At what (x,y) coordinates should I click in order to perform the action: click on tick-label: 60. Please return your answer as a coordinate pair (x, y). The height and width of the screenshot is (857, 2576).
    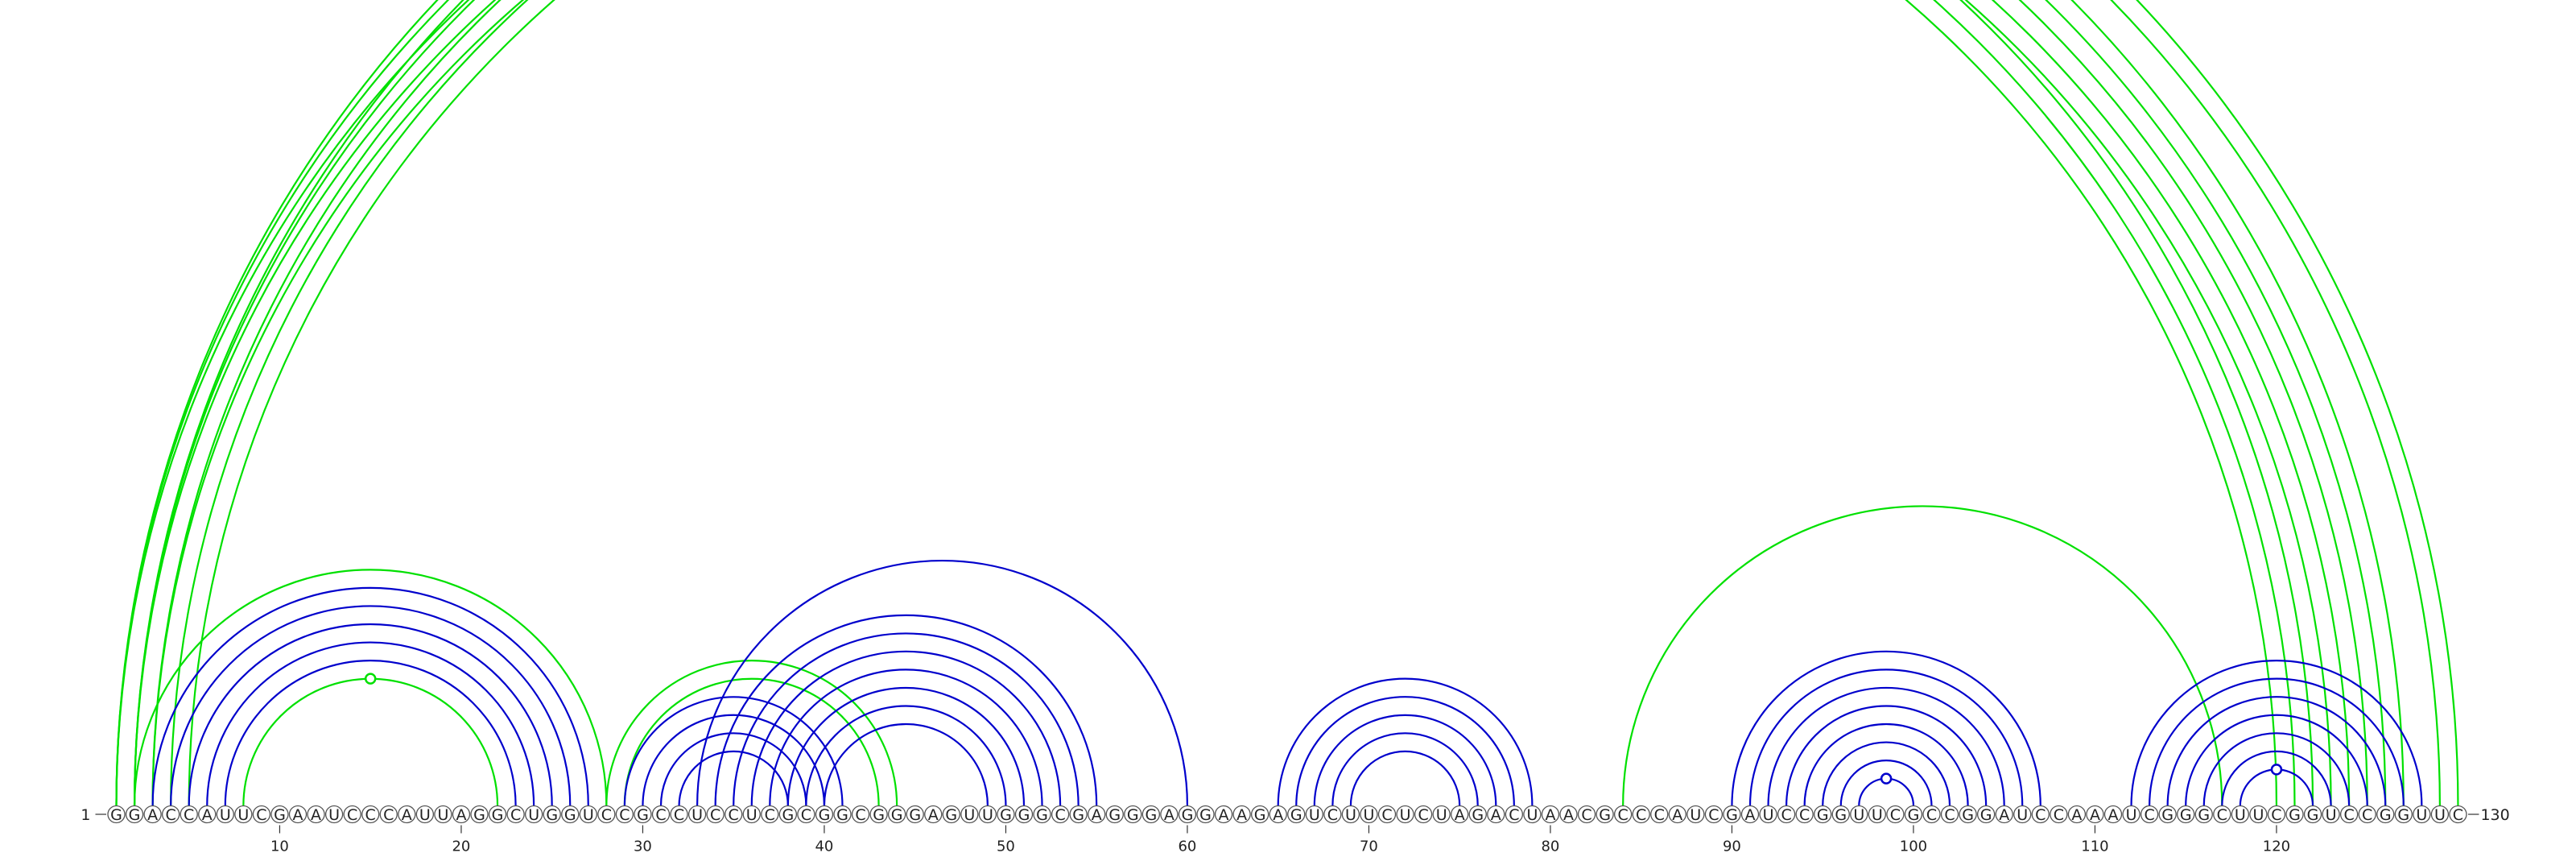
    Looking at the image, I should click on (1187, 846).